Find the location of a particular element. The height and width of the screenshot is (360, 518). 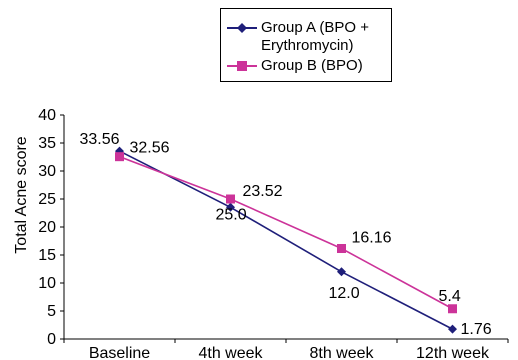

y-tick-label: 30 is located at coordinates (47, 171).